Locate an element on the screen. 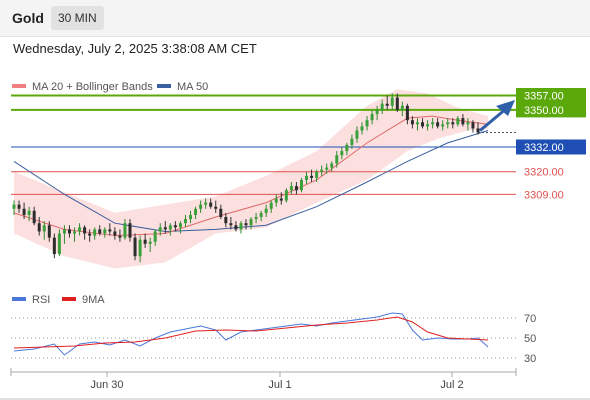  rsi-legend-label-0: RSI is located at coordinates (41, 300).